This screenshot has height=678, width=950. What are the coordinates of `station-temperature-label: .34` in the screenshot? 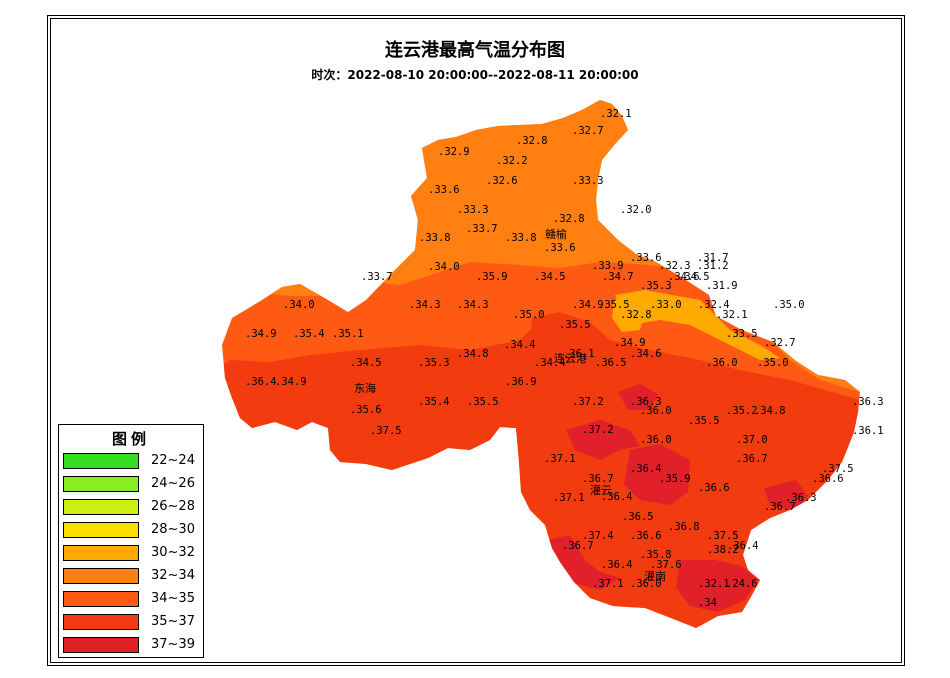 It's located at (707, 603).